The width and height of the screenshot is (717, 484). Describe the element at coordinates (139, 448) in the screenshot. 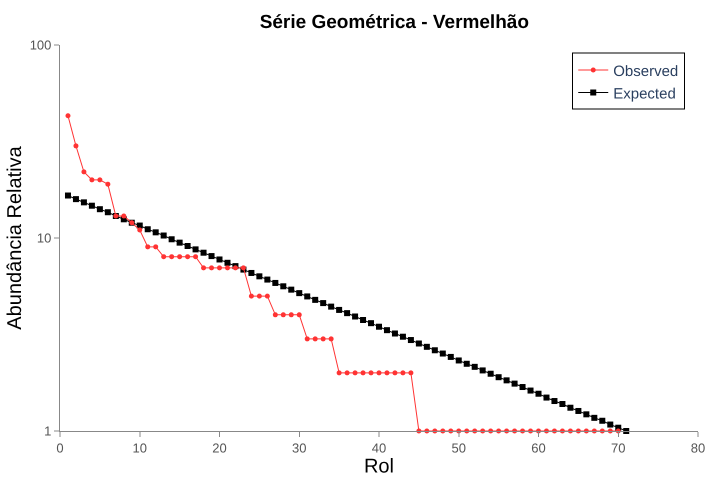

I see `x-tick-label: 10` at that location.